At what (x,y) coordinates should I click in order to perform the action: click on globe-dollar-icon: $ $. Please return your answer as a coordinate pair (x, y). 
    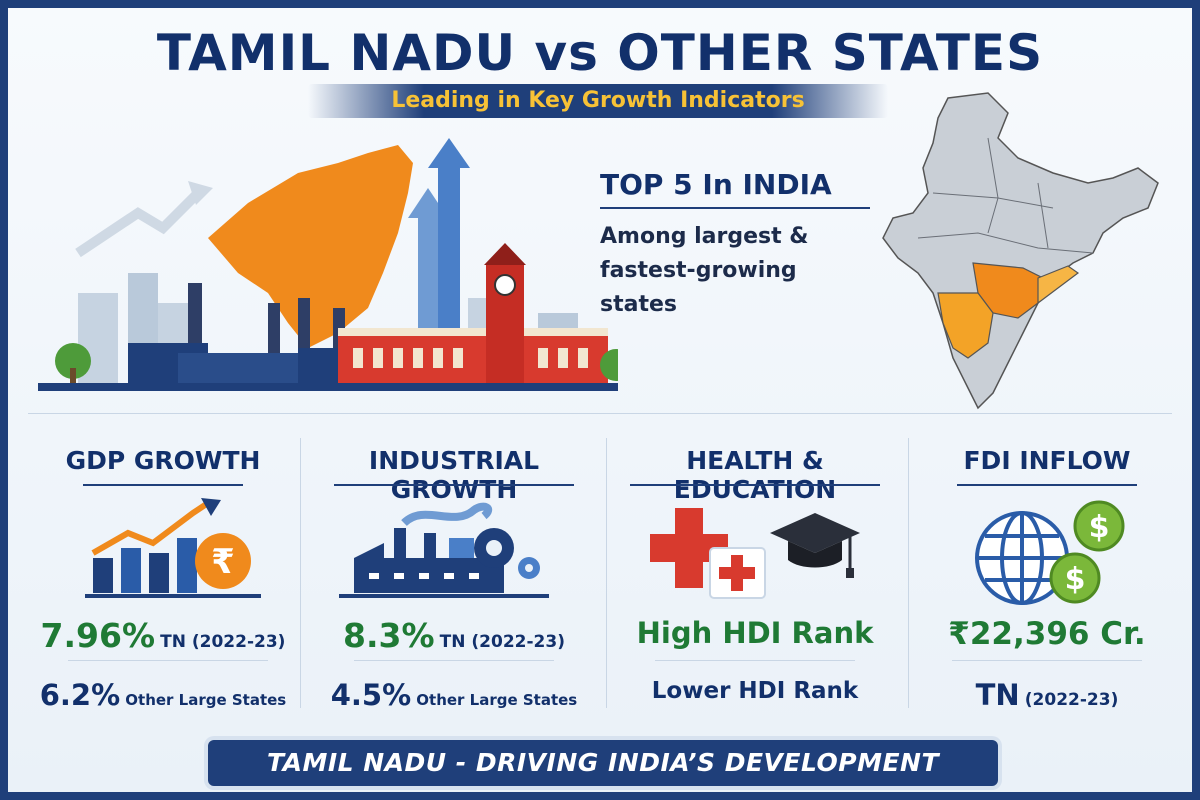
    Looking at the image, I should click on (1050, 552).